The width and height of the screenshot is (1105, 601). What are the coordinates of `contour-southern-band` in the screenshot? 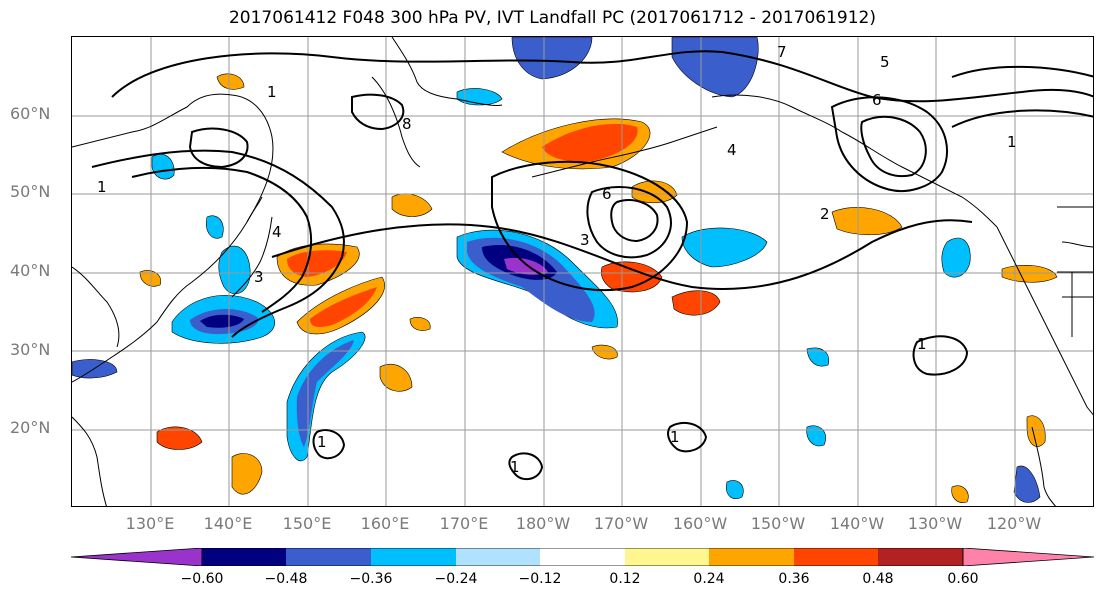 It's located at (622, 254).